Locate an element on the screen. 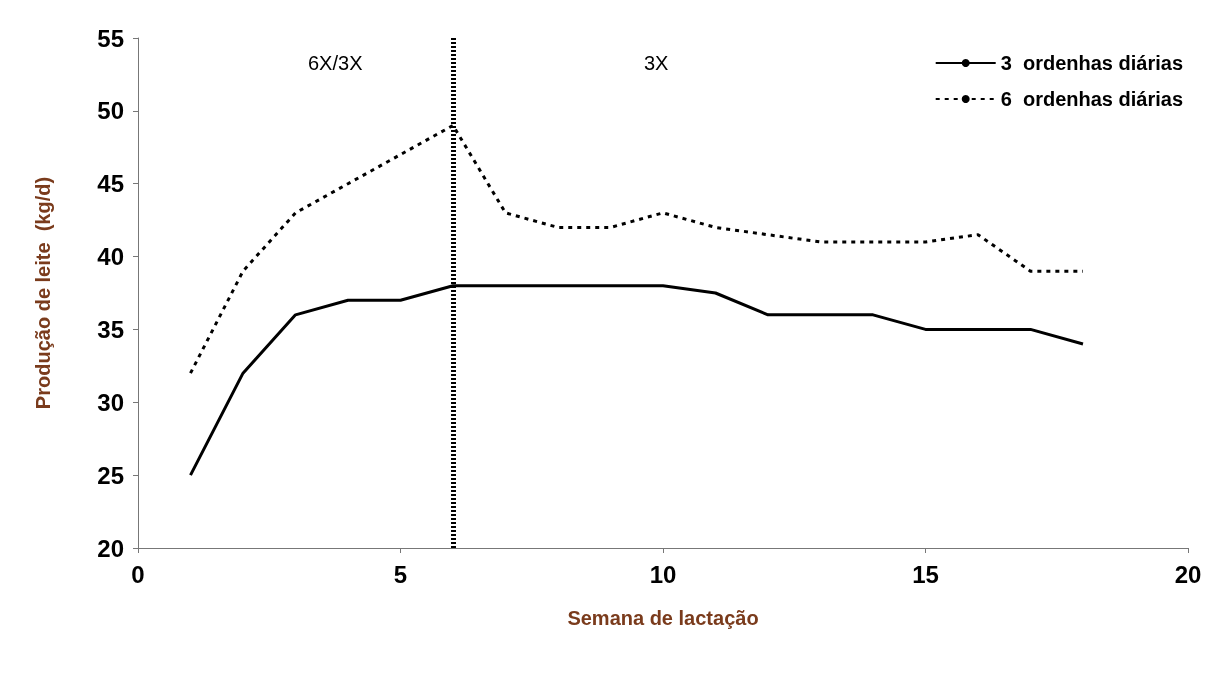  y-axis-title: Produção de leite (kg/d) is located at coordinates (43, 293).